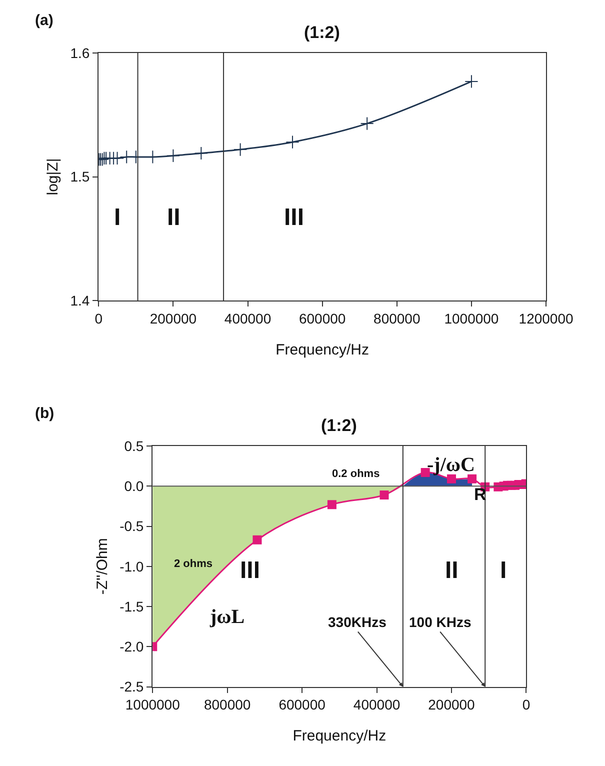 The image size is (605, 766). Describe the element at coordinates (546, 318) in the screenshot. I see `x-tick-label: 1200000` at that location.